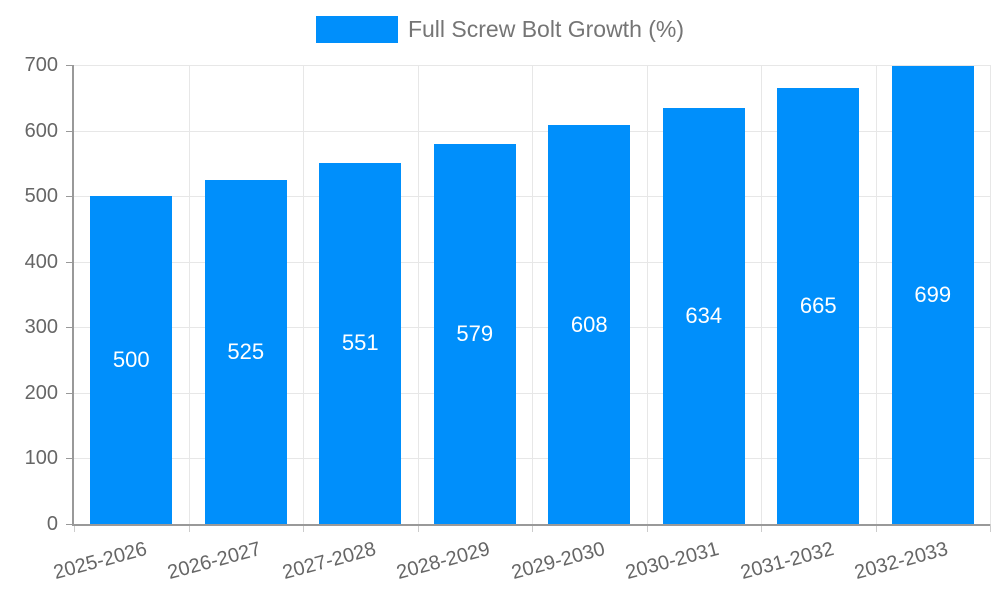  I want to click on y-axis-label: 0, so click(52, 524).